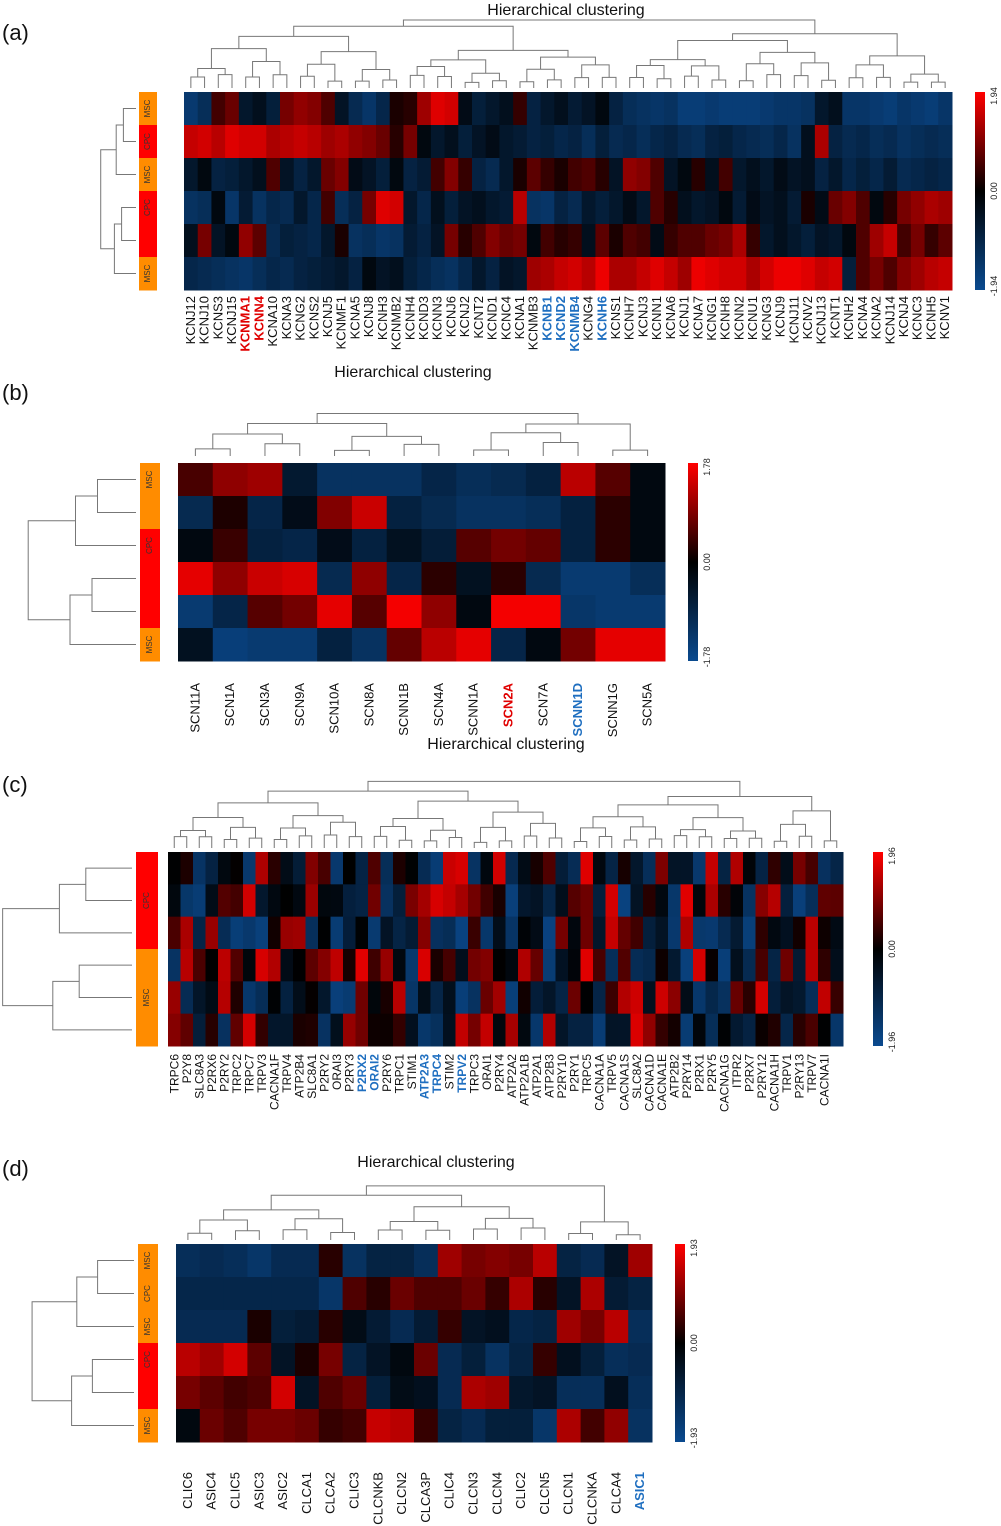 Image resolution: width=1001 pixels, height=1526 pixels. Describe the element at coordinates (499, 1073) in the screenshot. I see `gene-label: P2RY4` at that location.